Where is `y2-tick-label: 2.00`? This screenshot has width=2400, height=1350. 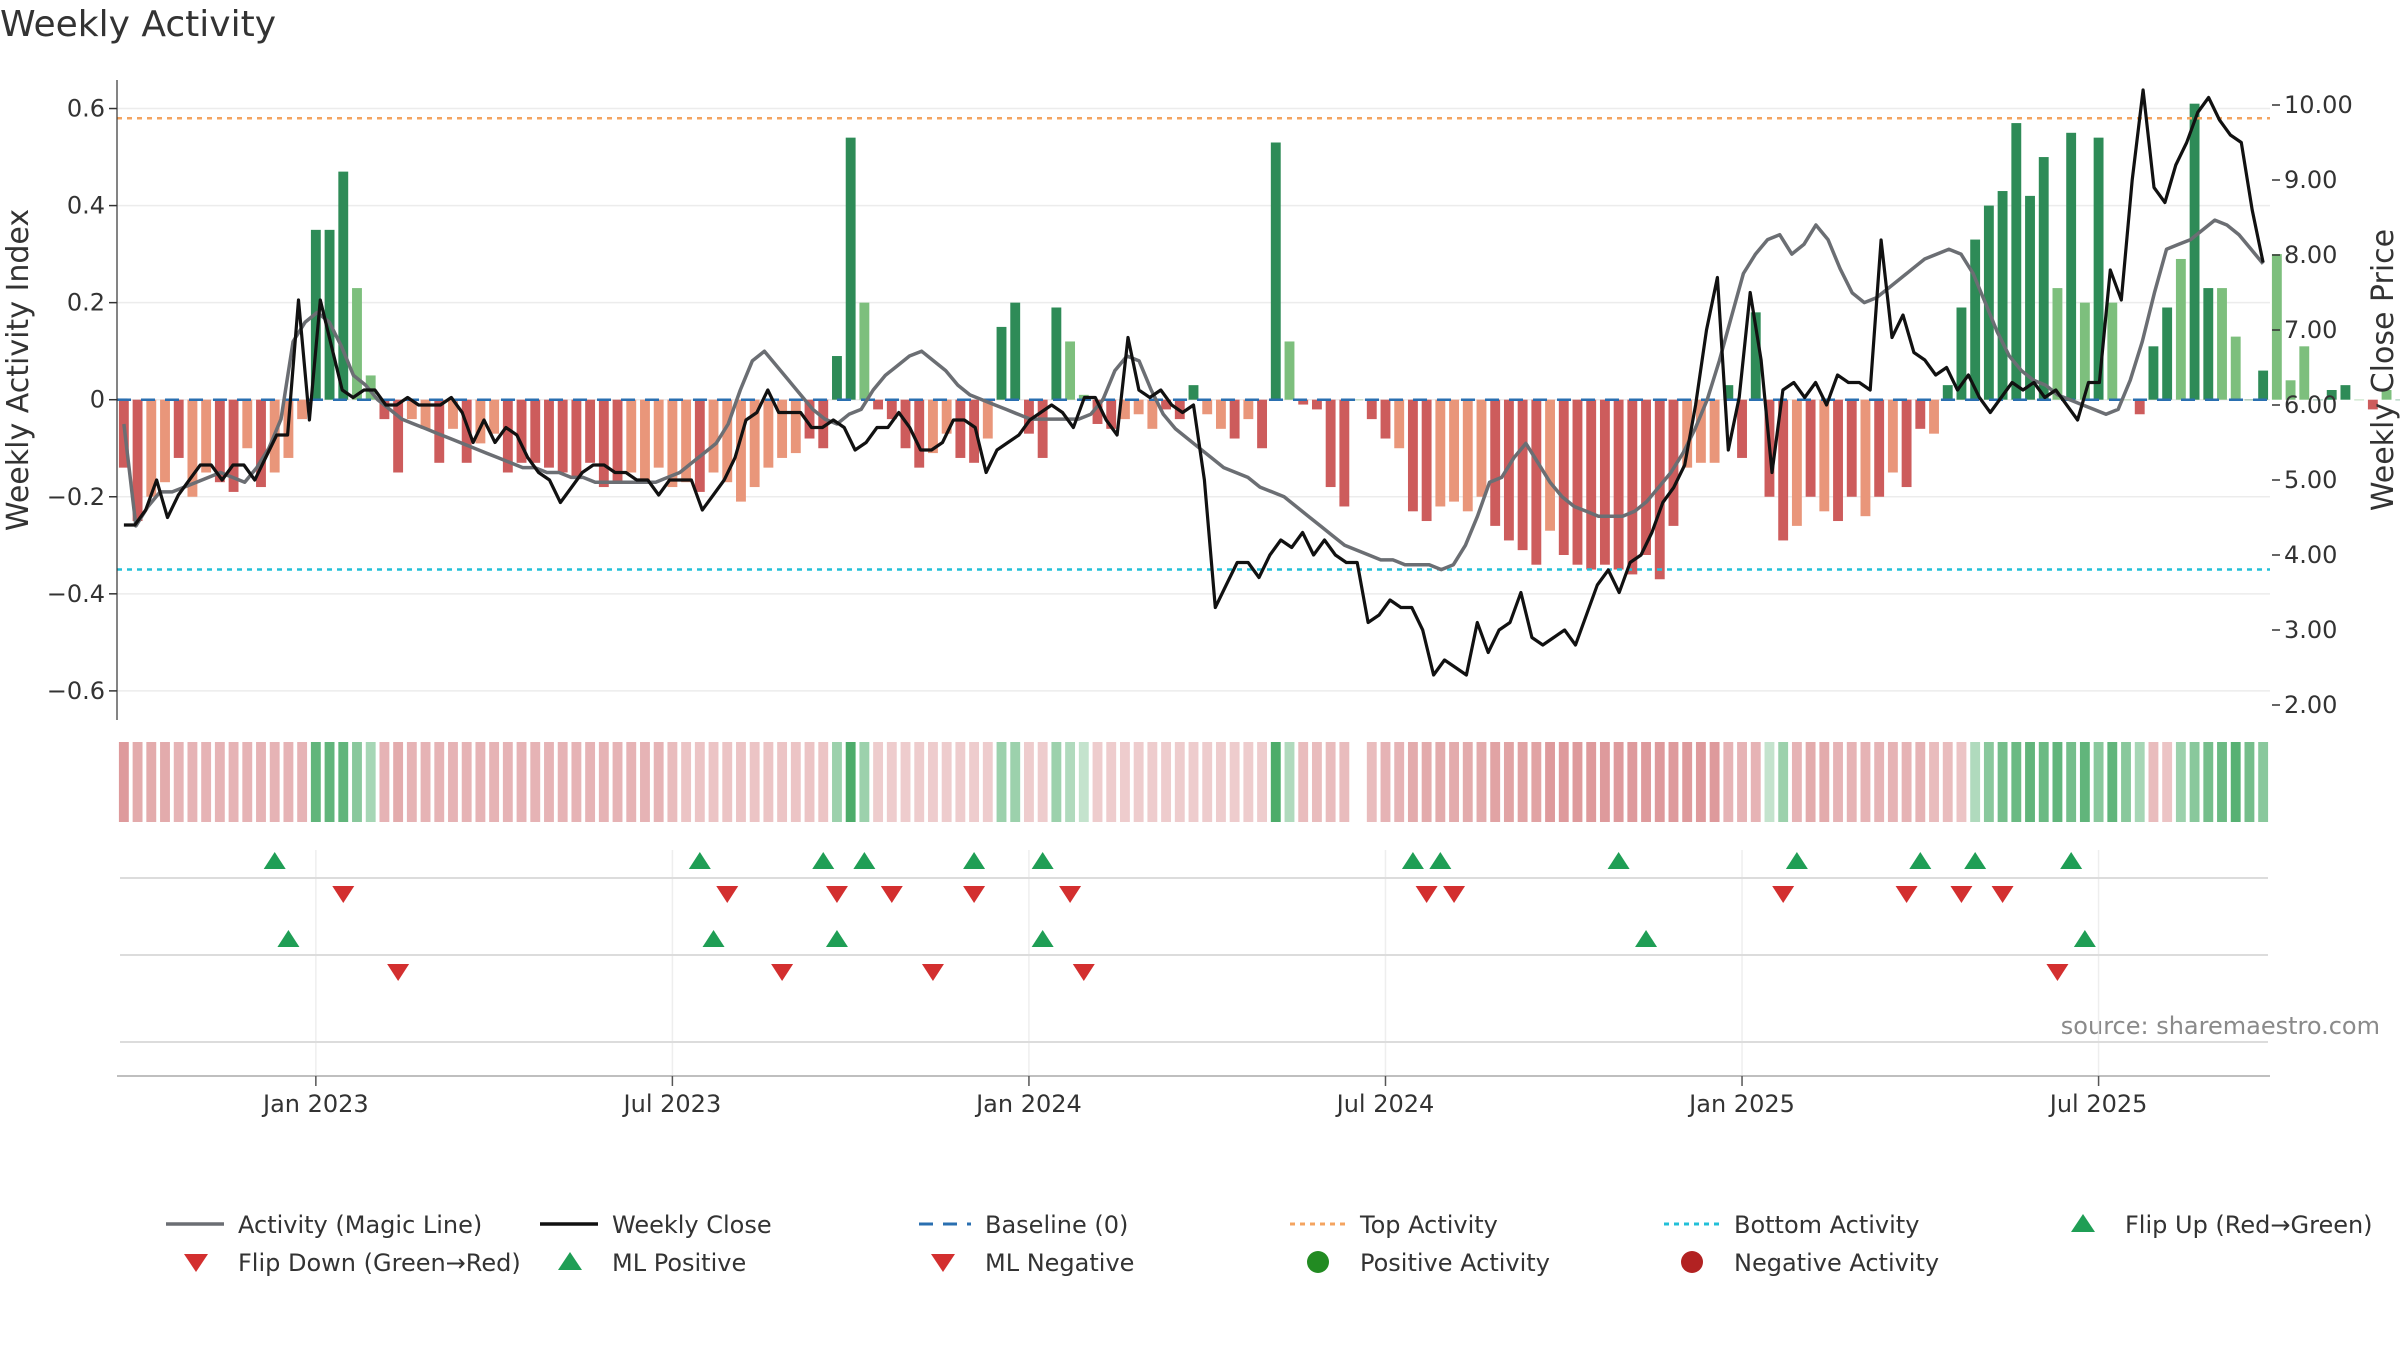
y2-tick-label: 2.00 is located at coordinates (2310, 705).